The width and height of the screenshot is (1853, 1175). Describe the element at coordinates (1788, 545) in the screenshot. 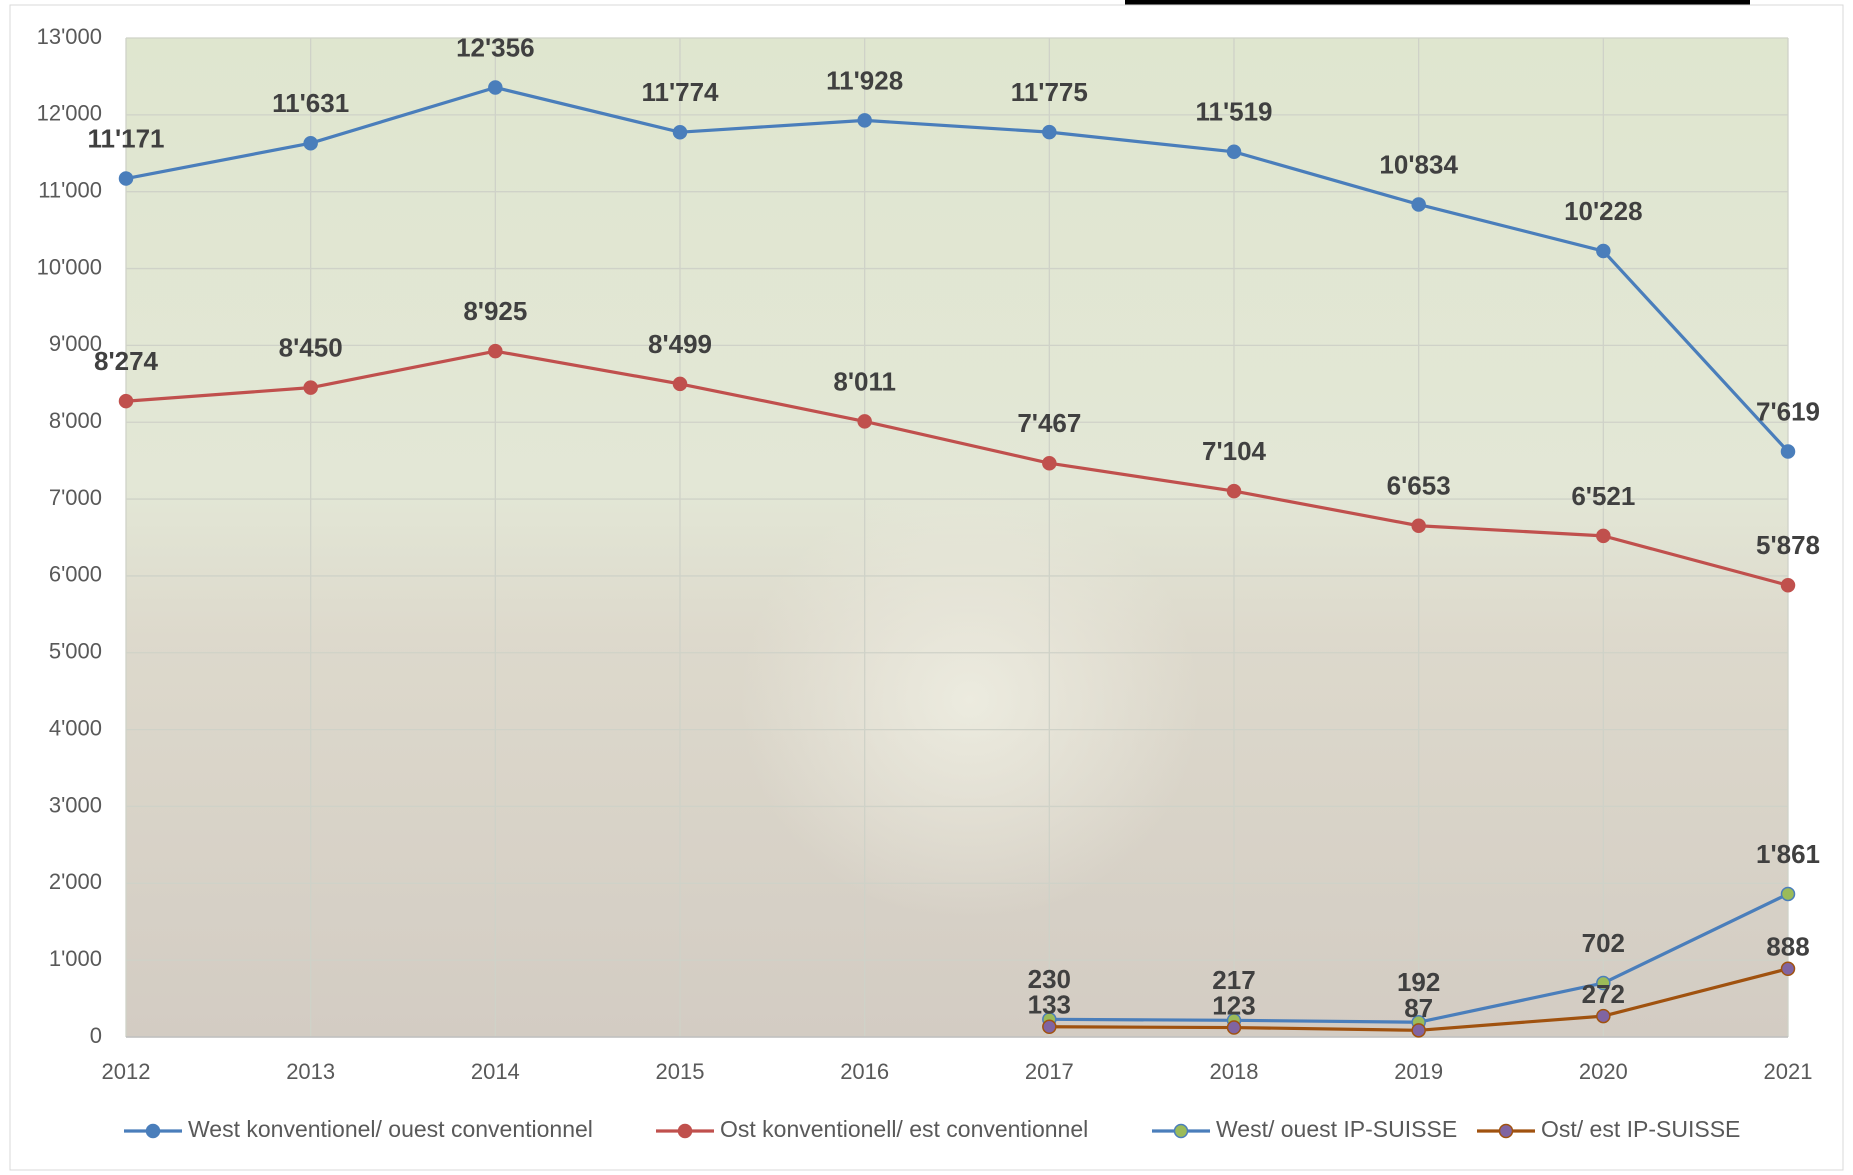

I see `data-label: 5'878` at that location.